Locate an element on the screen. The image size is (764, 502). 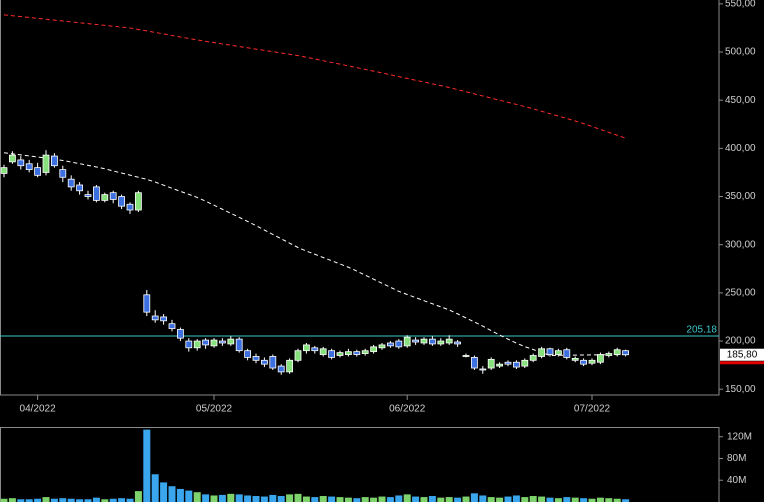
y-tick-label: 450,00 is located at coordinates (740, 100).